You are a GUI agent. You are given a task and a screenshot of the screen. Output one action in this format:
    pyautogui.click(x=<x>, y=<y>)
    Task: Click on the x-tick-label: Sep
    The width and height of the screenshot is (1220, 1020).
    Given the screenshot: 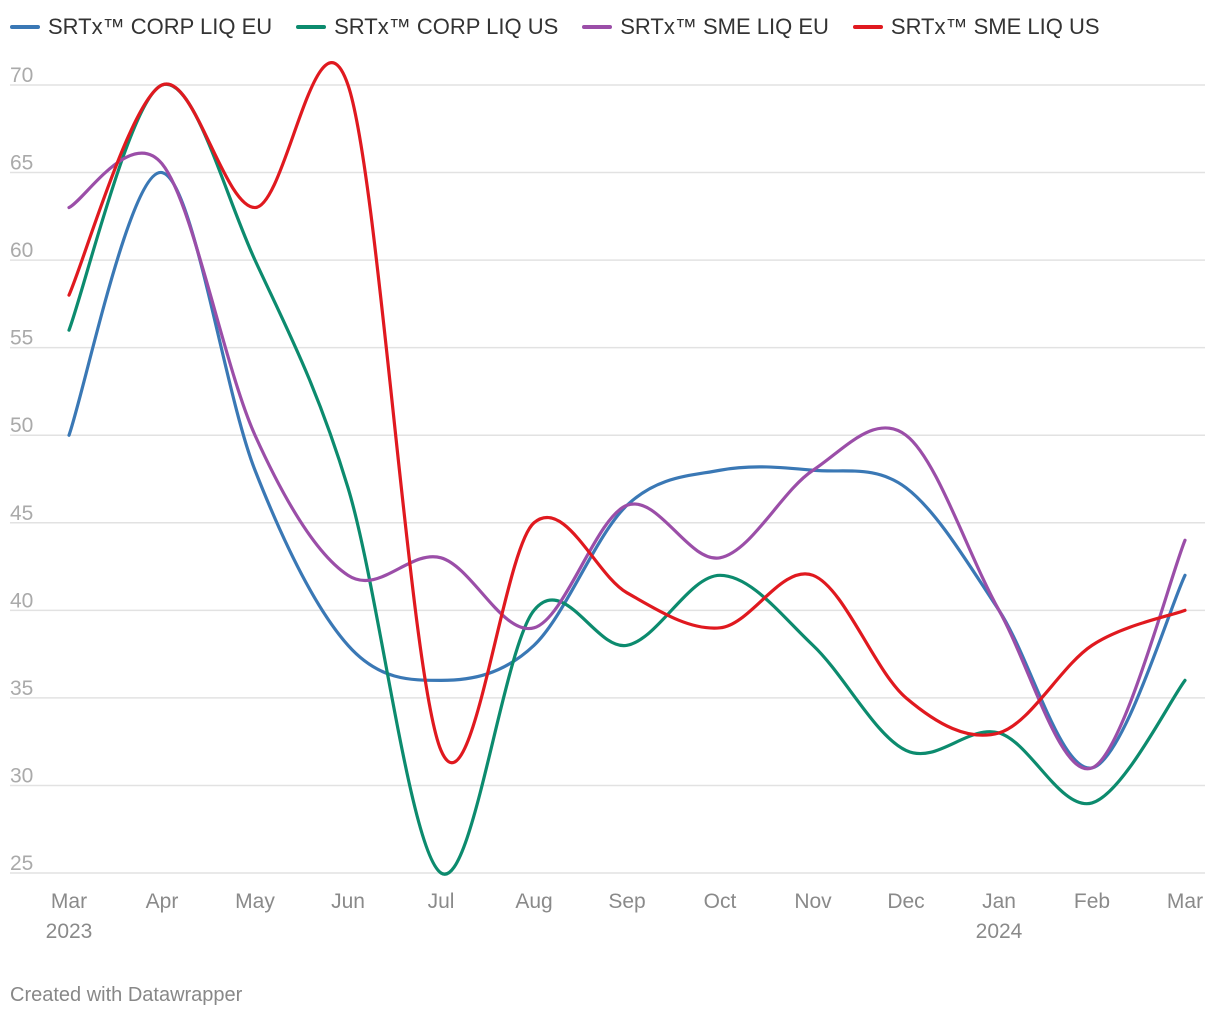 What is the action you would take?
    pyautogui.click(x=626, y=901)
    